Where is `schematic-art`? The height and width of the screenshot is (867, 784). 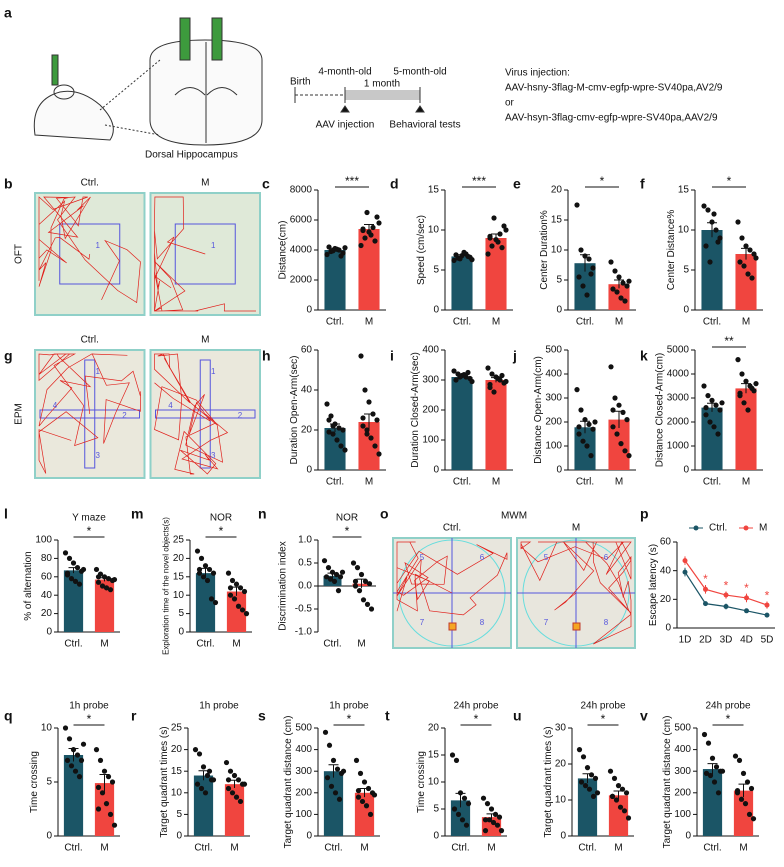 schematic-art is located at coordinates (229, 81).